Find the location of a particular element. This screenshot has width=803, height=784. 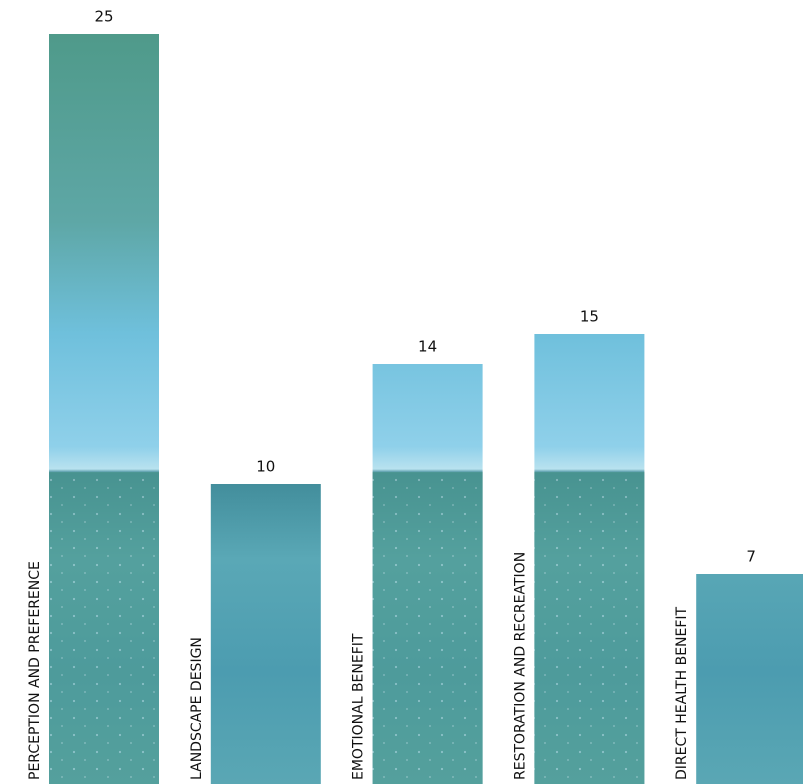

value-label: 25 is located at coordinates (103, 17).